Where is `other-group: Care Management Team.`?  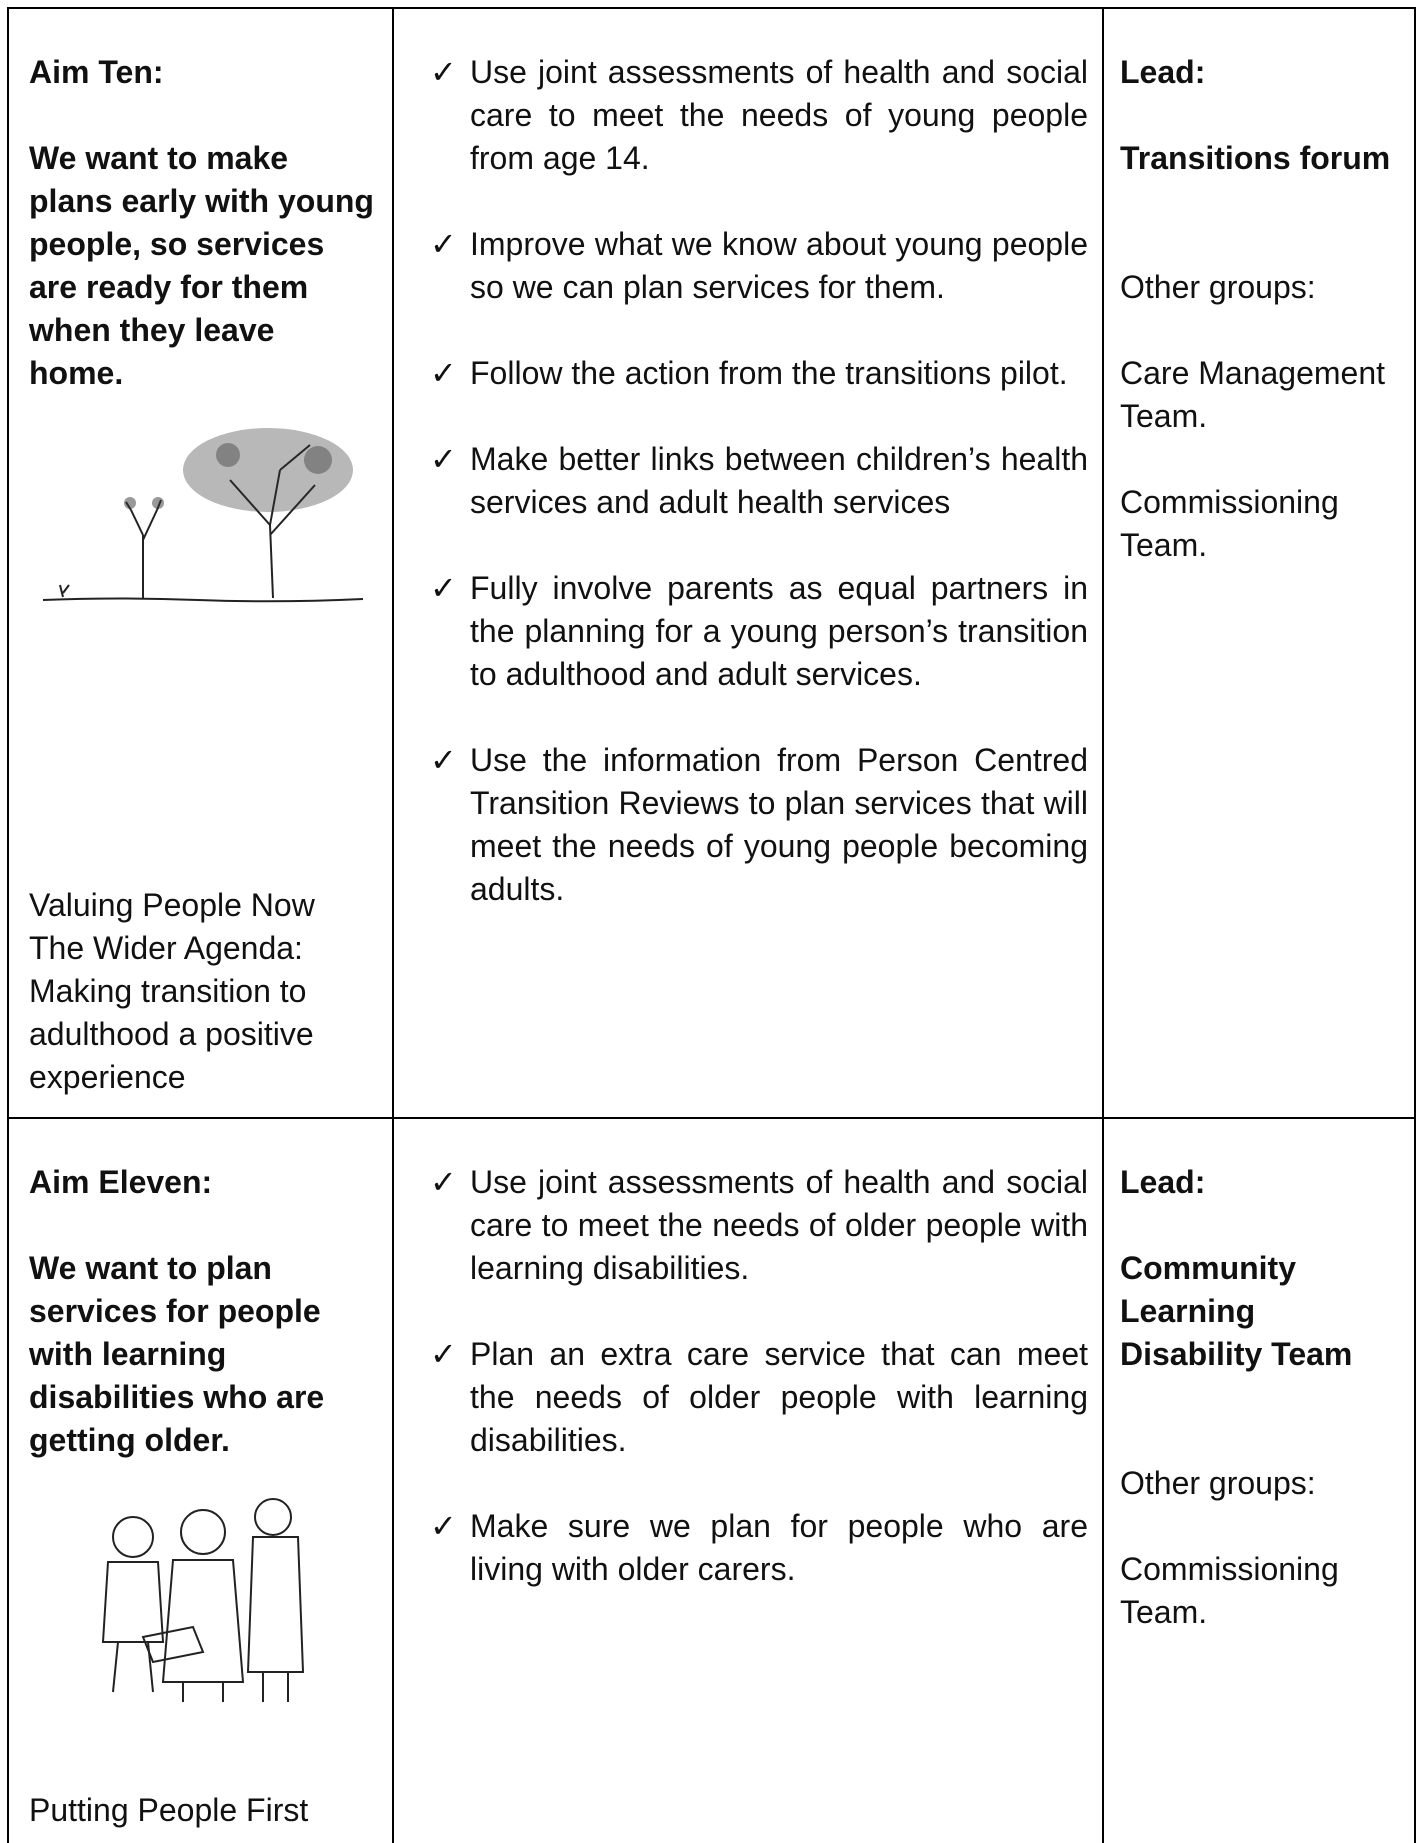
other-group: Care Management Team. is located at coordinates (1253, 394).